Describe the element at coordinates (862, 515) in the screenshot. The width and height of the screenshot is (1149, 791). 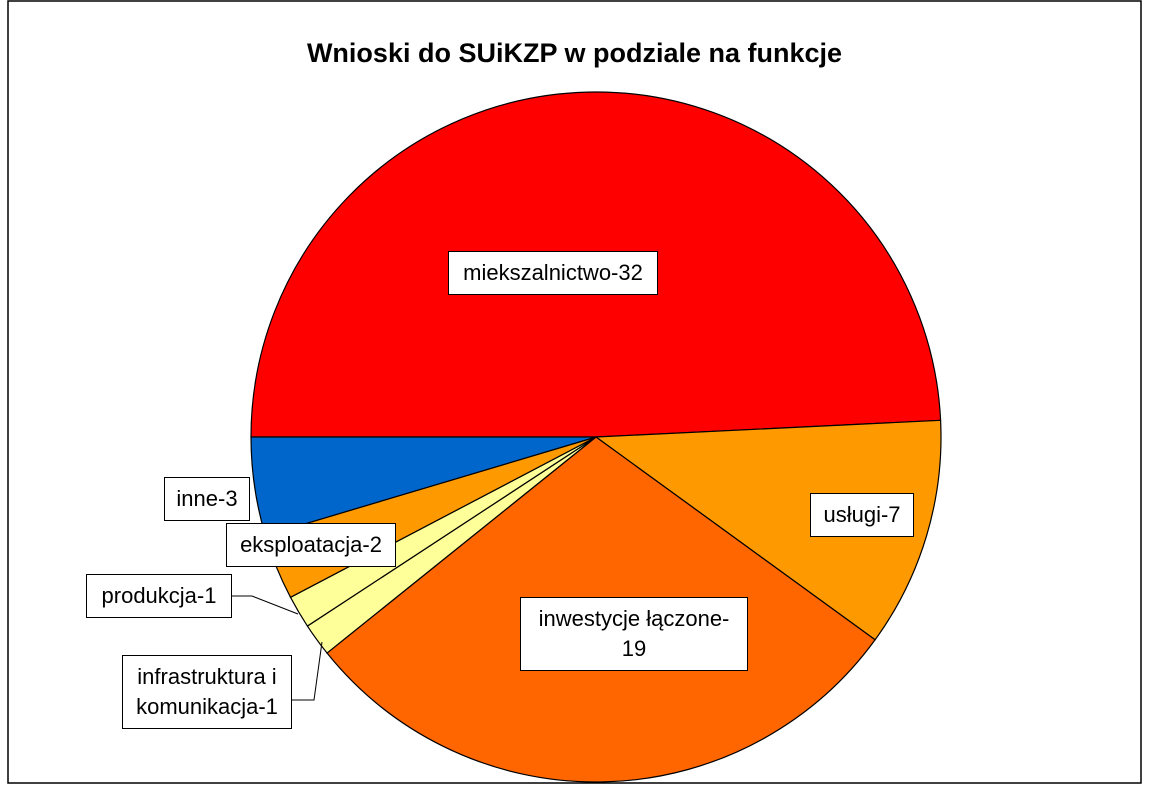
I see `slice-label: usługi-7` at that location.